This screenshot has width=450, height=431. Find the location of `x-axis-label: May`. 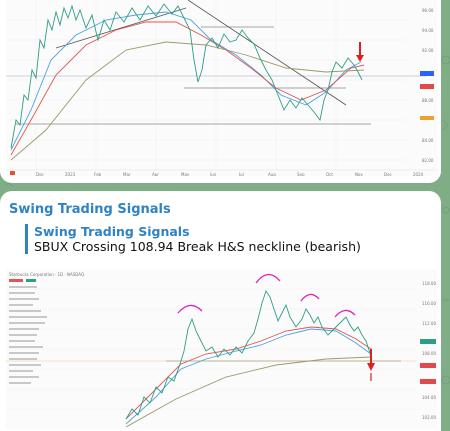

x-axis-label: May is located at coordinates (185, 174).